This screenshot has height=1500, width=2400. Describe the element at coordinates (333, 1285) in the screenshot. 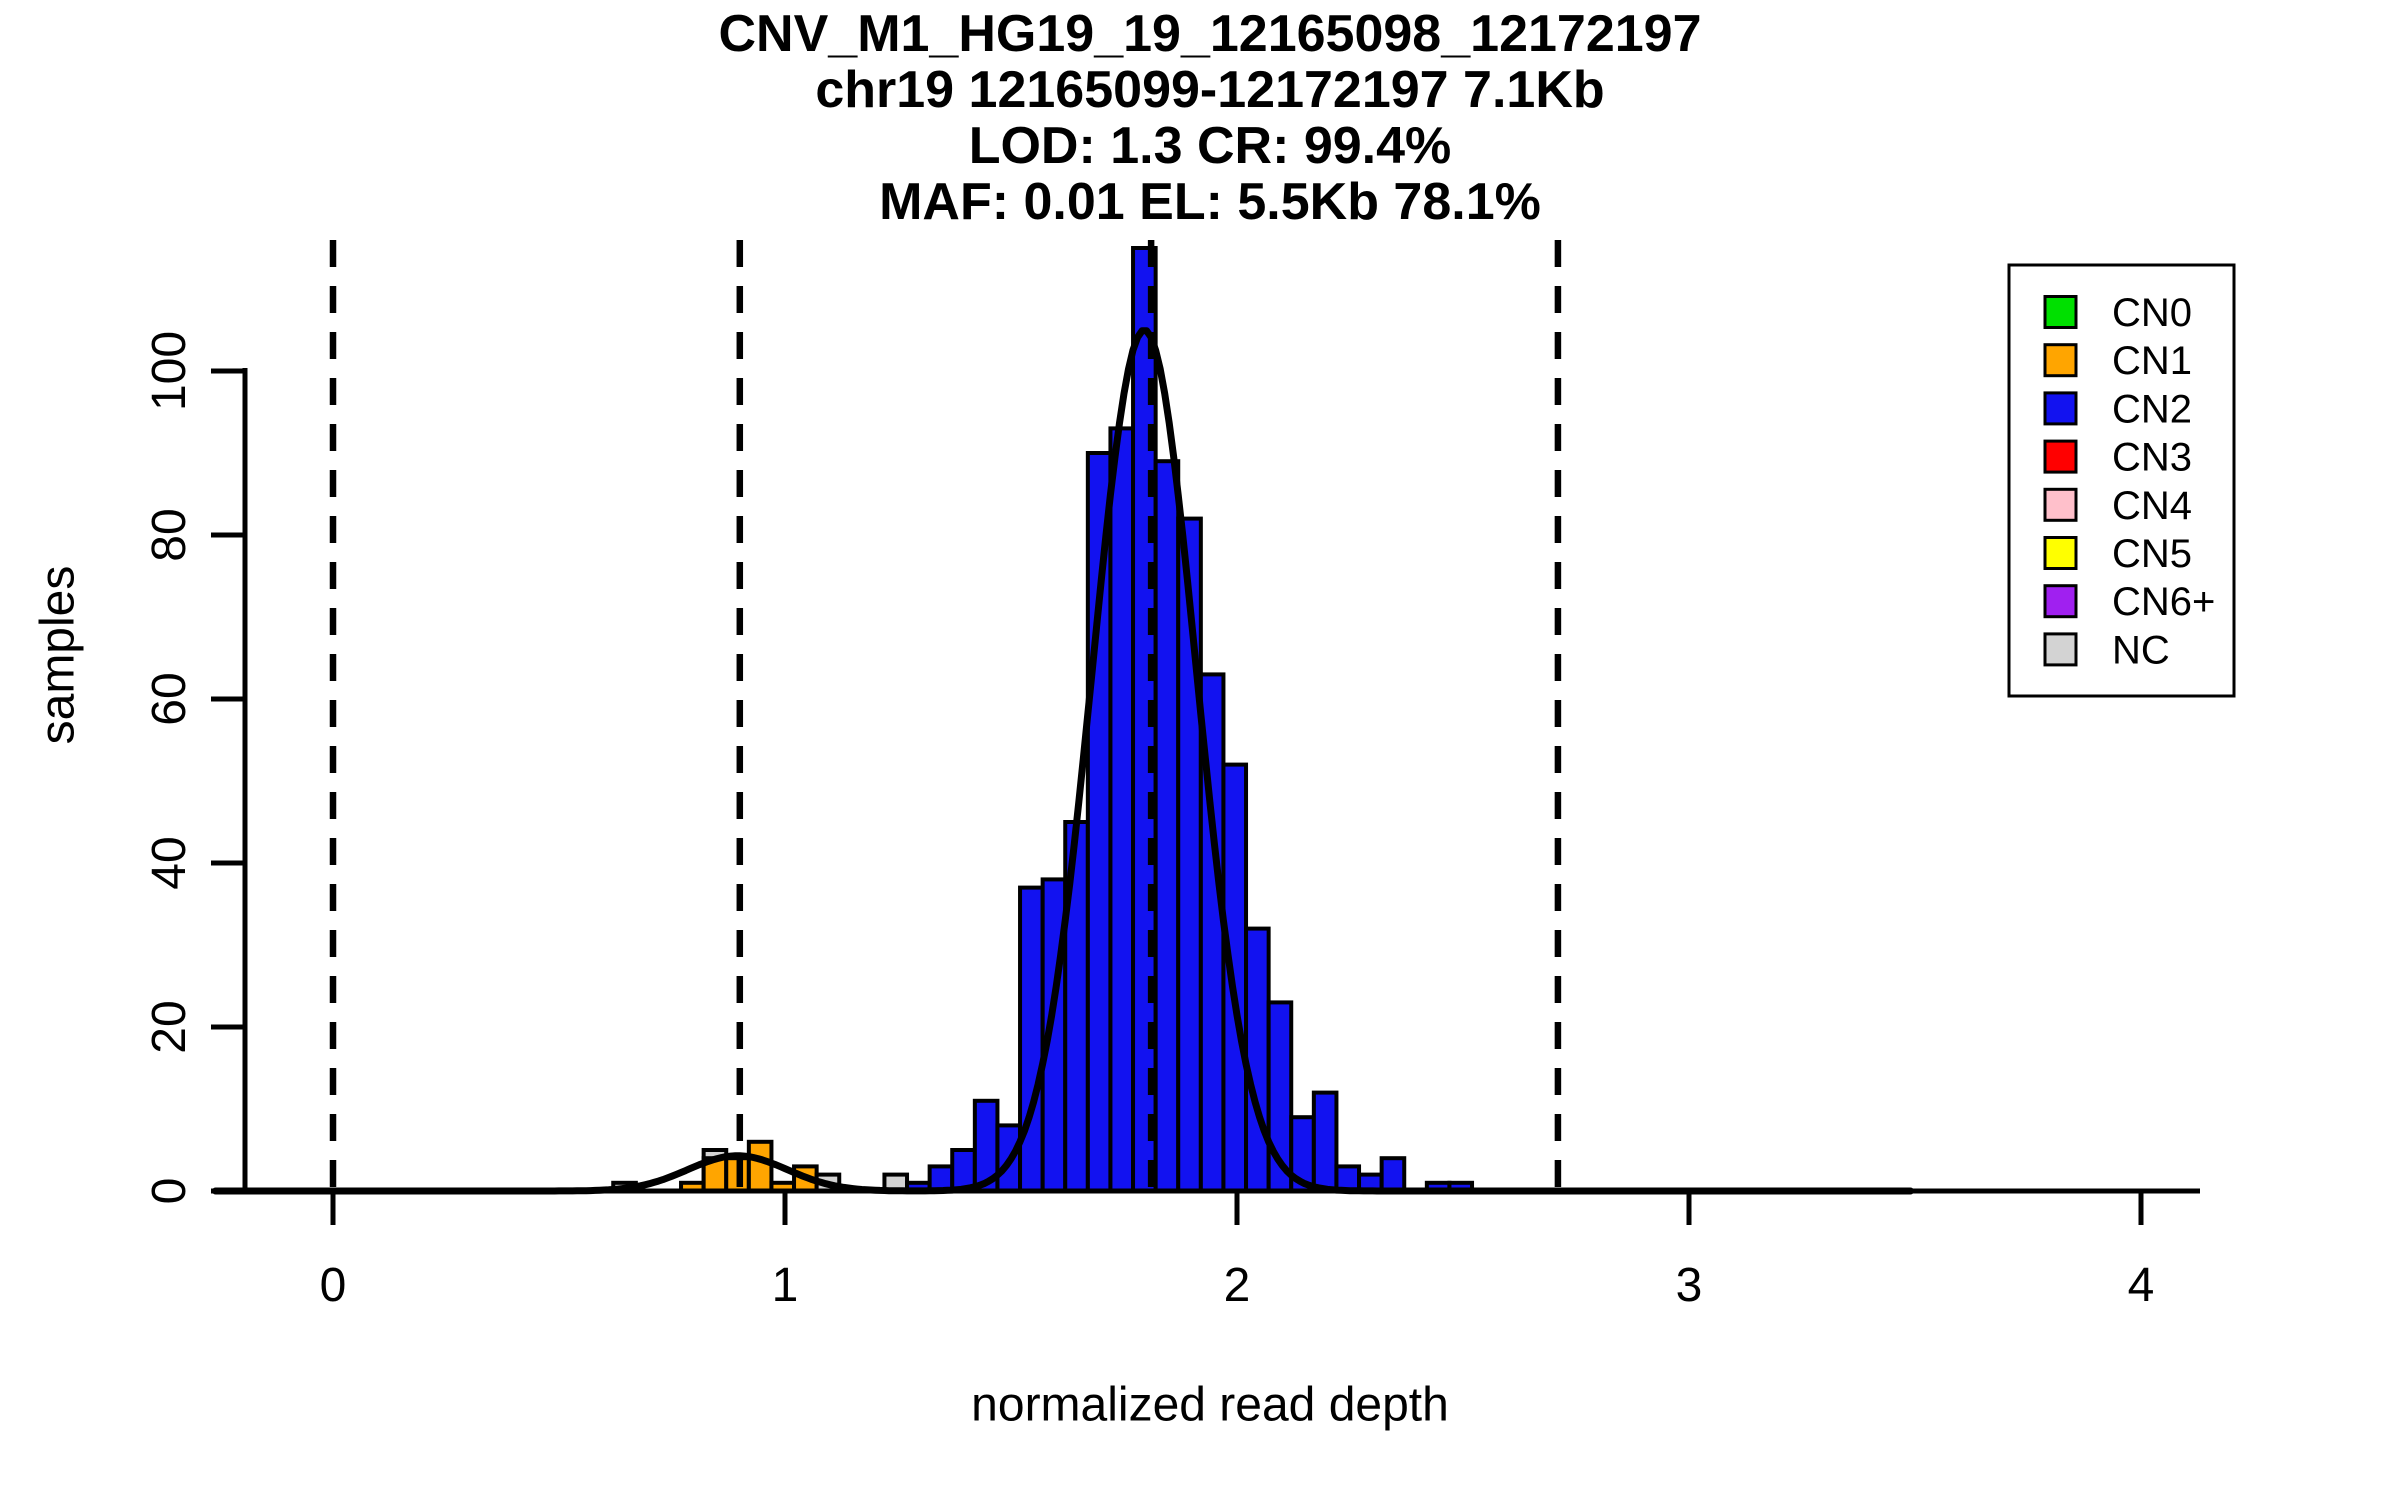

I see `x-tick-label: 0` at that location.